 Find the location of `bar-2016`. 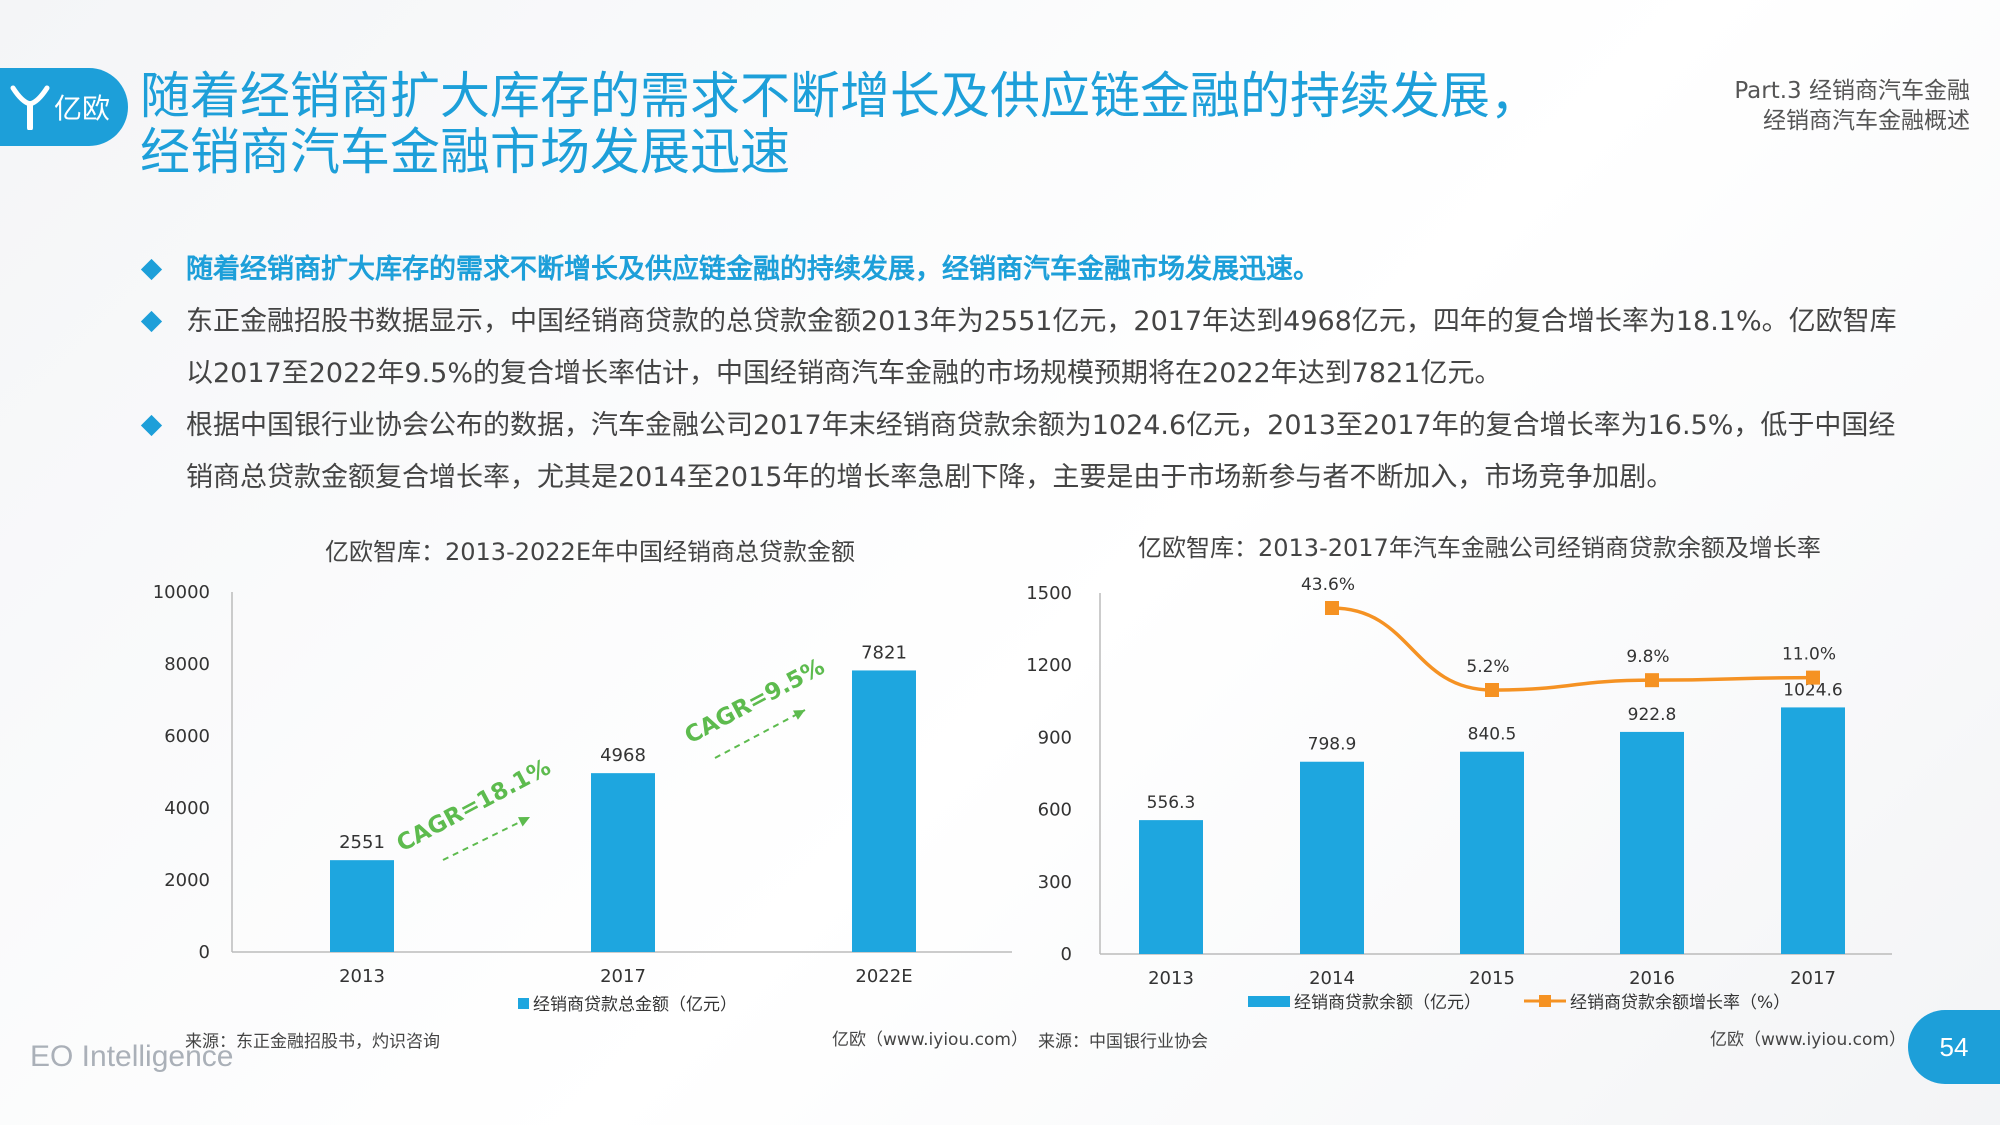

bar-2016 is located at coordinates (1652, 842).